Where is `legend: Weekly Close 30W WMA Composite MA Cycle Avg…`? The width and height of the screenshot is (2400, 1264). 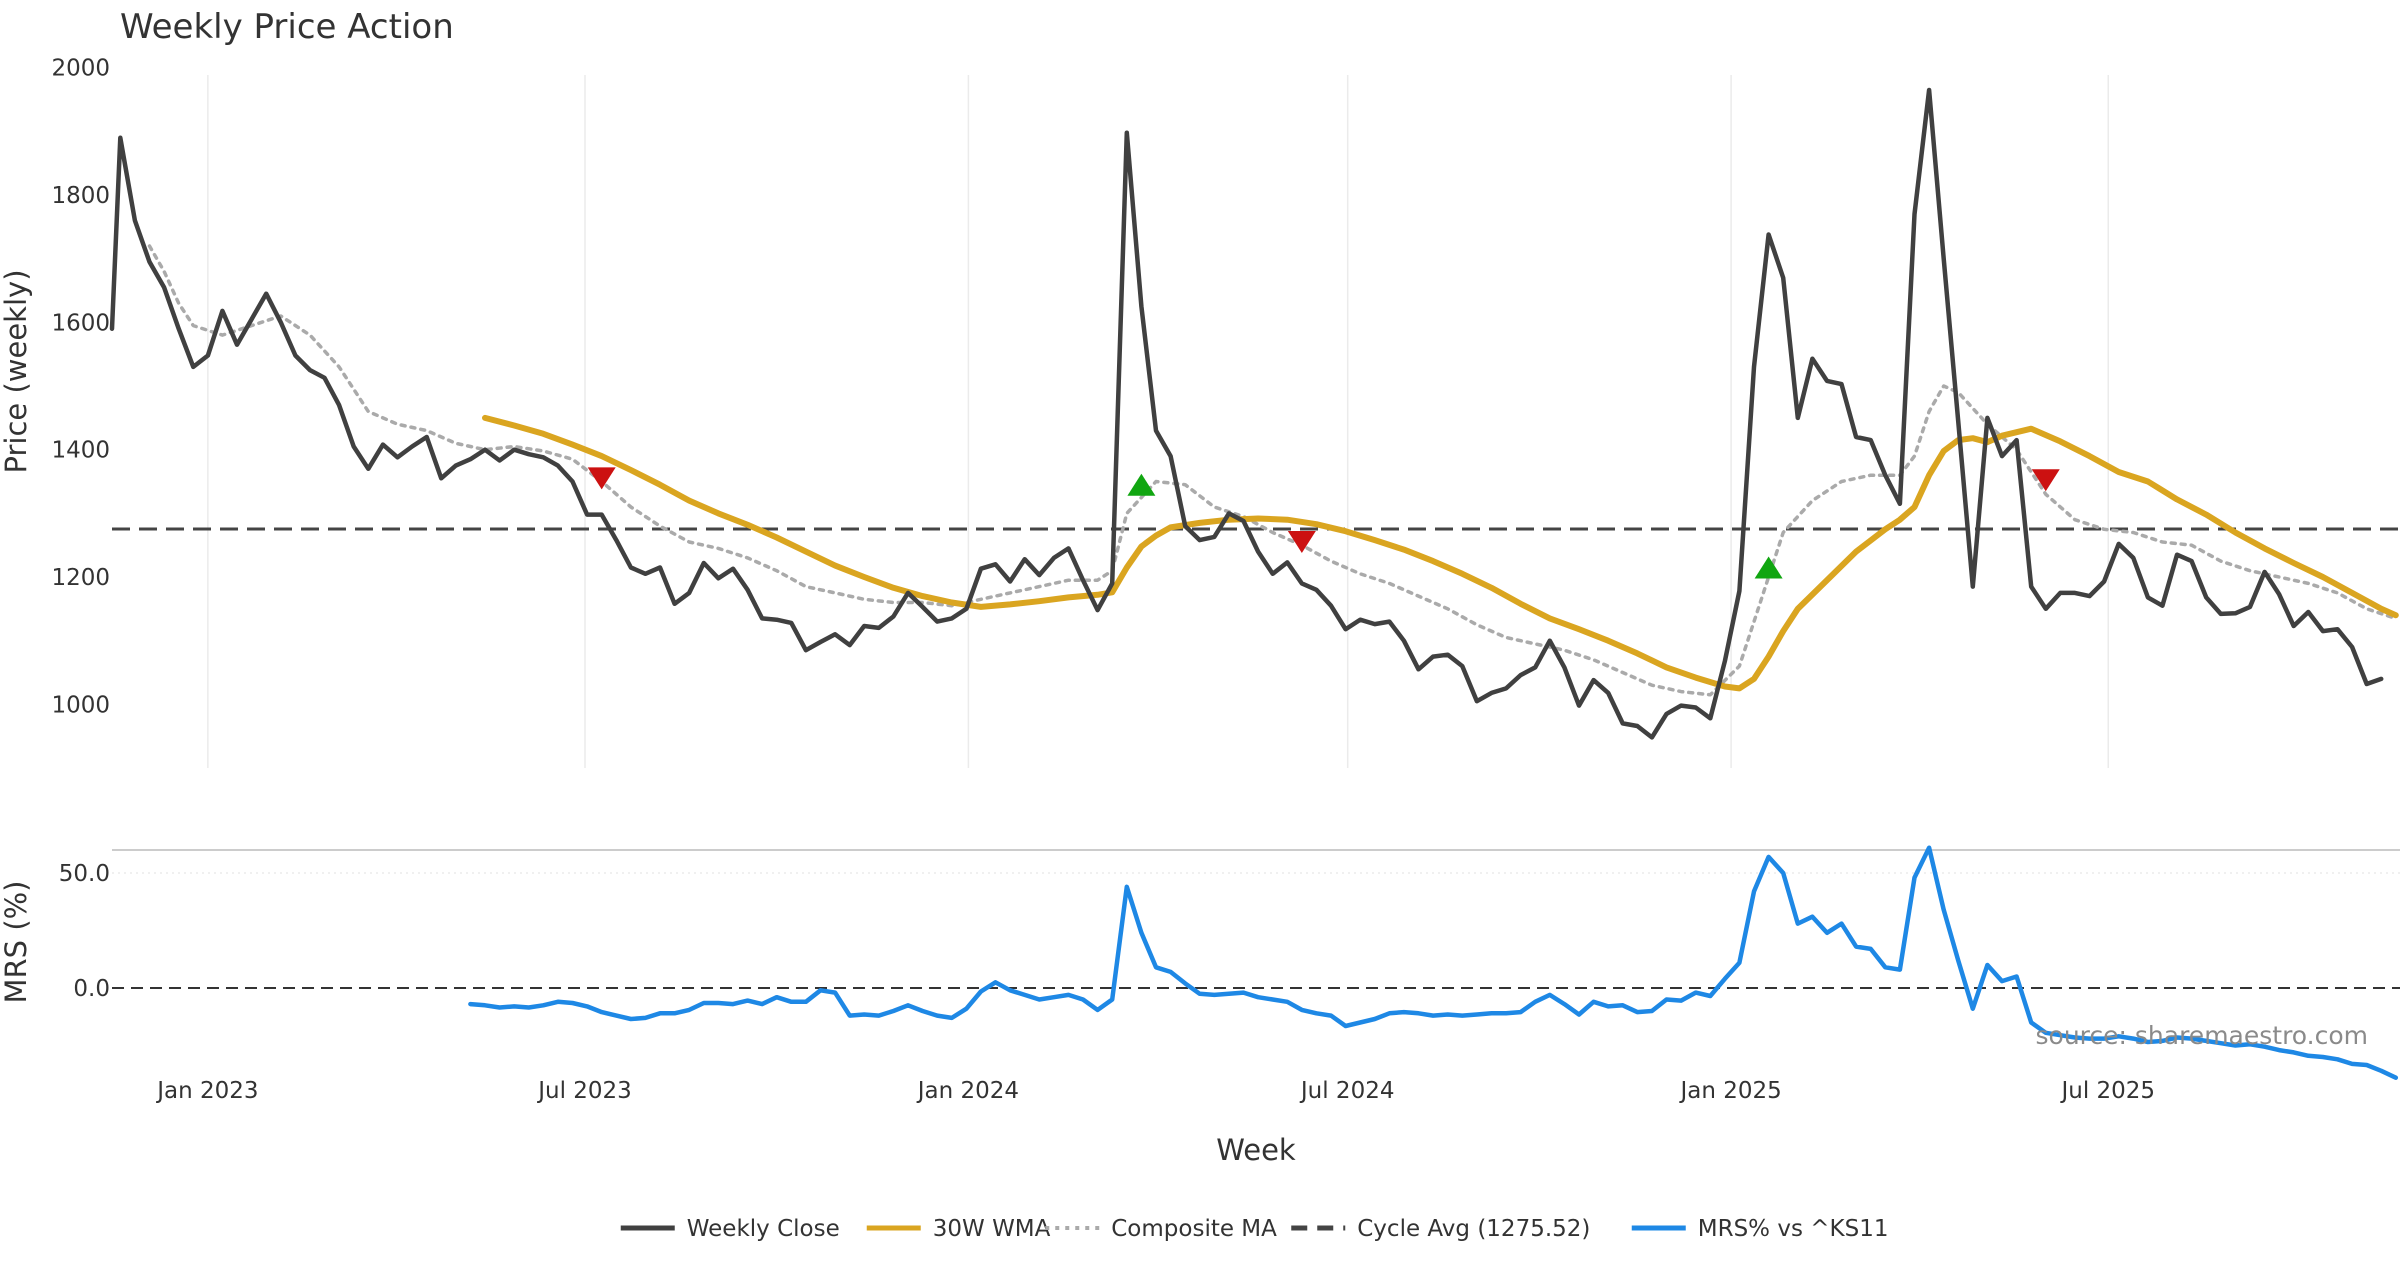 legend: Weekly Close 30W WMA Composite MA Cycle Avg… is located at coordinates (1254, 1229).